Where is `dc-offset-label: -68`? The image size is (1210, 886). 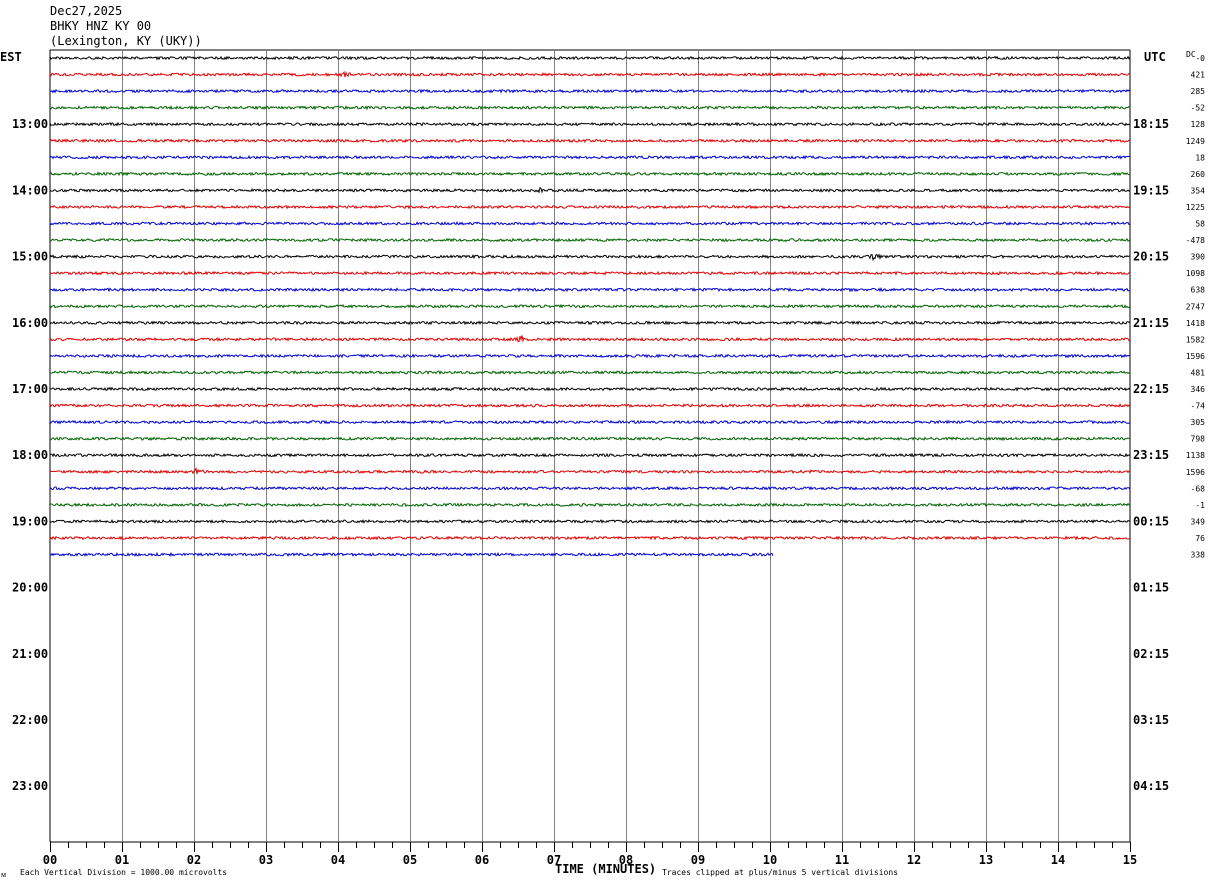
dc-offset-label: -68 is located at coordinates (1198, 488).